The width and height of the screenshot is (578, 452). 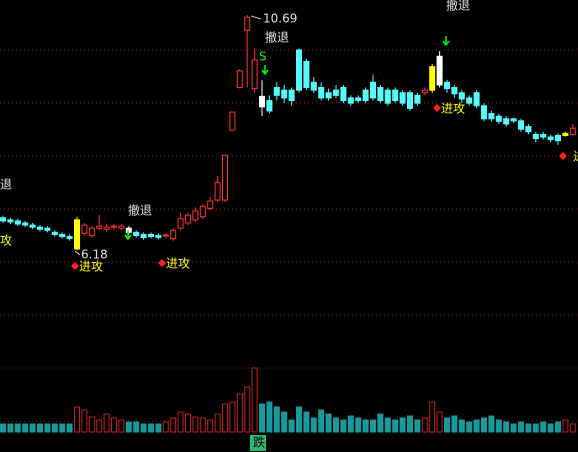 What do you see at coordinates (280, 19) in the screenshot?
I see `annotation: 10.69` at bounding box center [280, 19].